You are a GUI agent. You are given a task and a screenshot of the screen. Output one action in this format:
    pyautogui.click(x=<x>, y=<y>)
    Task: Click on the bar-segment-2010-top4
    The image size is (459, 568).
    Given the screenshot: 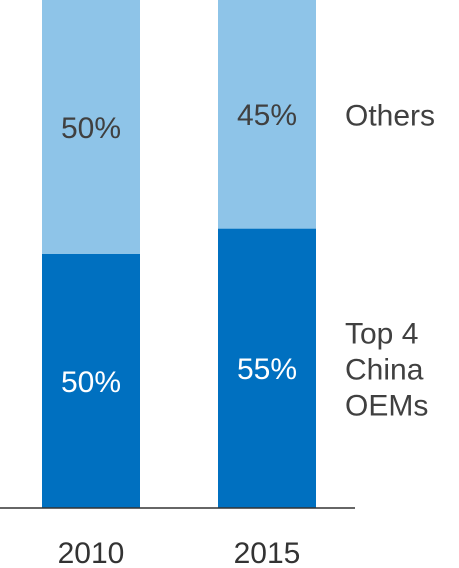 What is the action you would take?
    pyautogui.click(x=91, y=381)
    